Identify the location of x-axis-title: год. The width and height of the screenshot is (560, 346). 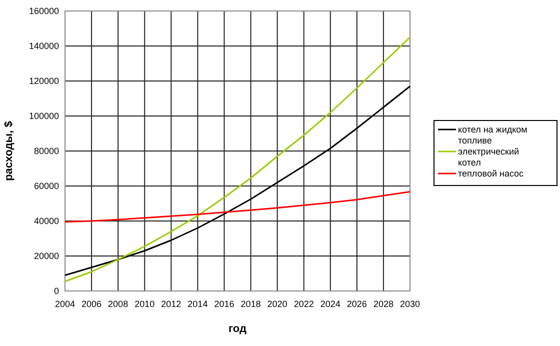
(237, 329).